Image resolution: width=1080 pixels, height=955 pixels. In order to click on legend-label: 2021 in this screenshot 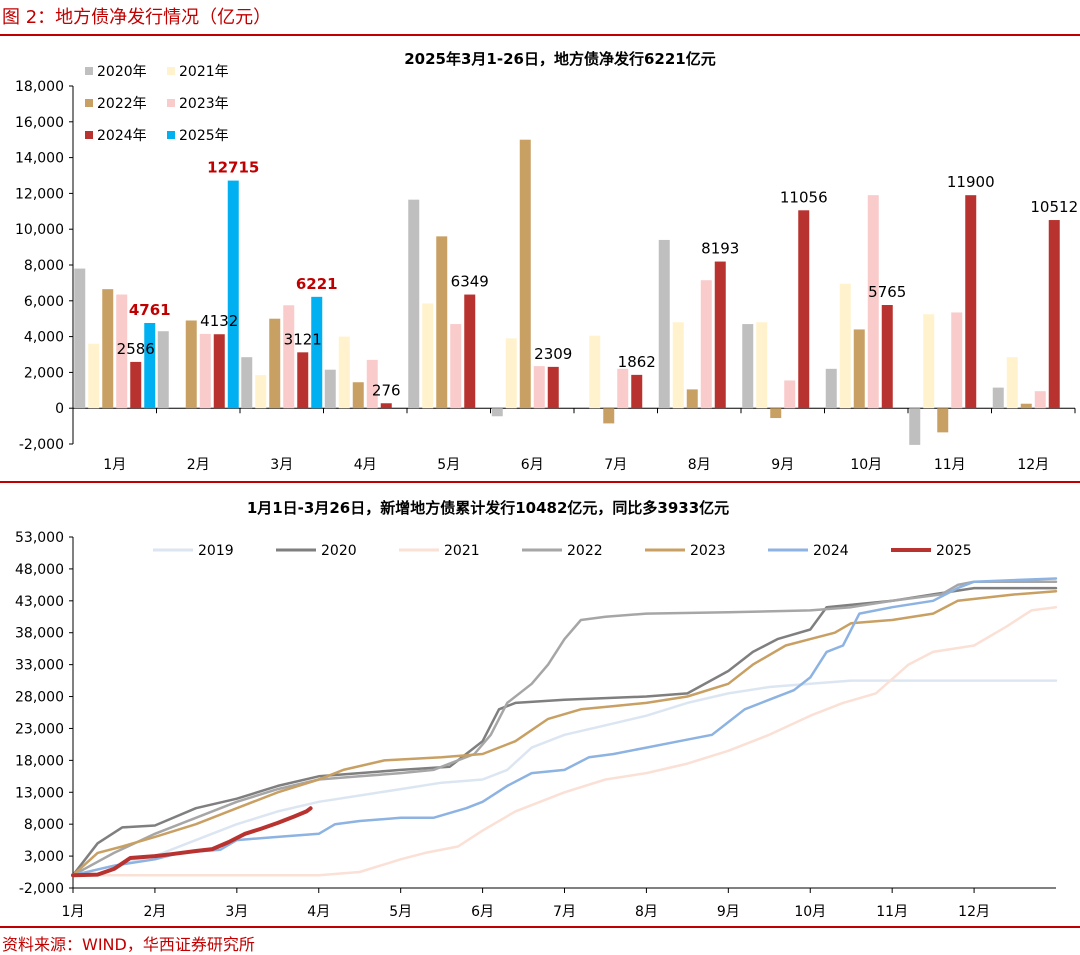, I will do `click(462, 551)`.